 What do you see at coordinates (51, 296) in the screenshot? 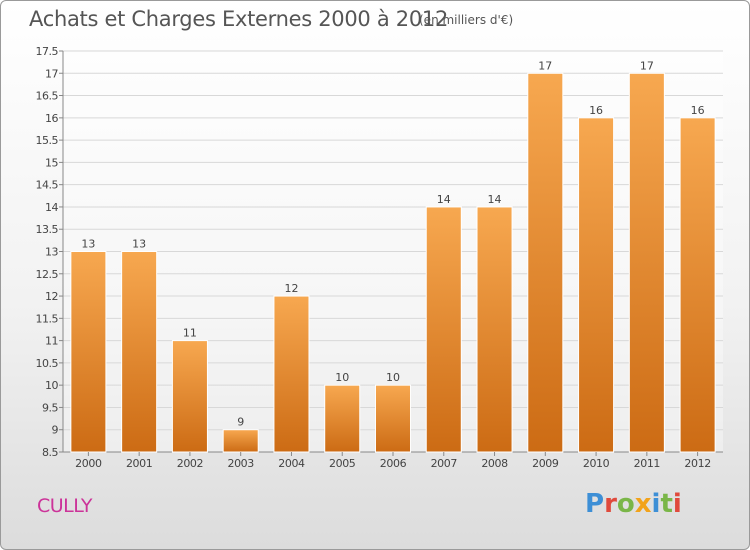
I see `y-tick-label: 12` at bounding box center [51, 296].